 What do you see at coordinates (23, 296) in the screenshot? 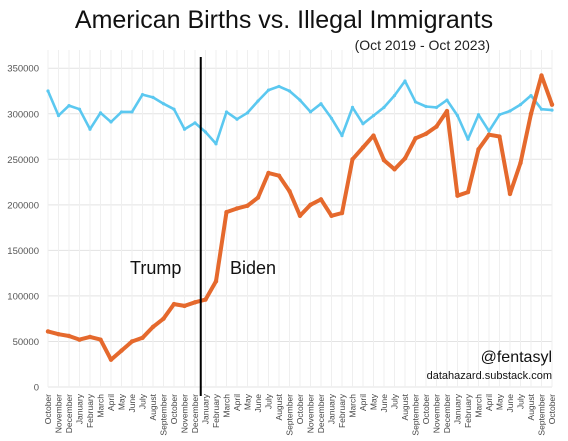
I see `y-tick-label: 100000` at bounding box center [23, 296].